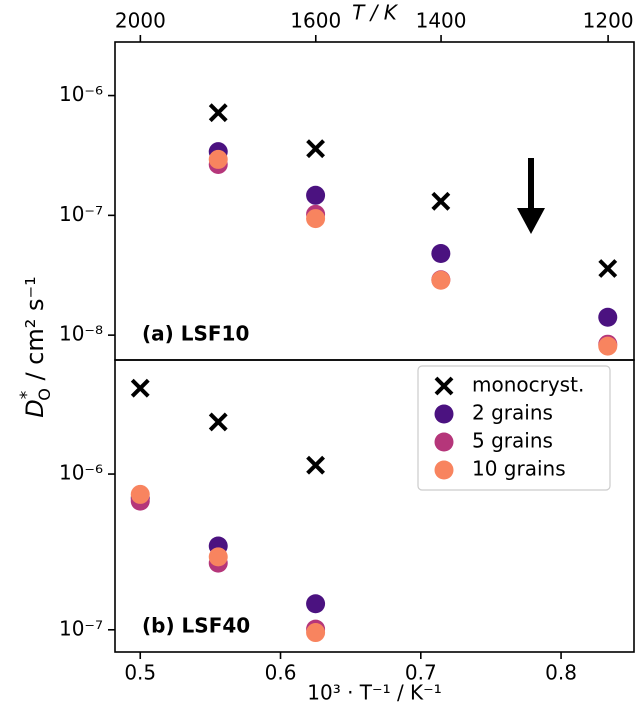 This screenshot has height=712, width=640. Describe the element at coordinates (196, 626) in the screenshot. I see `panel-label: (b) LSF40` at that location.